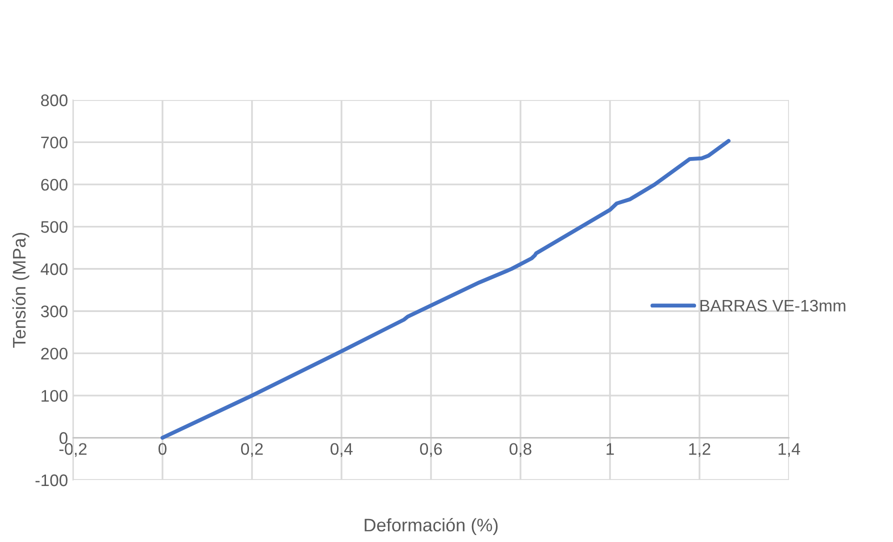 This screenshot has height=542, width=893. What do you see at coordinates (73, 450) in the screenshot?
I see `x-tick-label: -0,2` at bounding box center [73, 450].